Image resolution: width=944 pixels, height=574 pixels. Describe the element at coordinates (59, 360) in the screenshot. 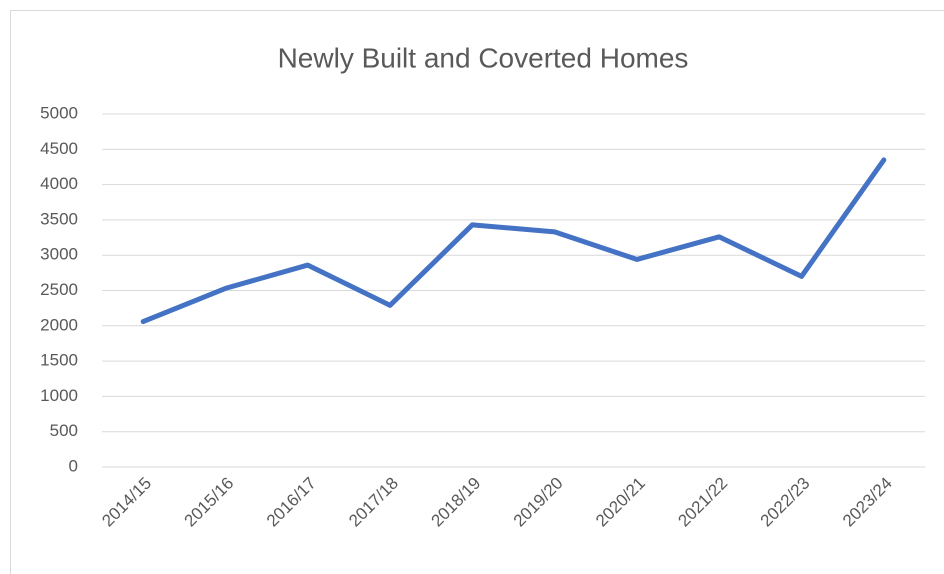

I see `y-tick-label: 1500` at that location.